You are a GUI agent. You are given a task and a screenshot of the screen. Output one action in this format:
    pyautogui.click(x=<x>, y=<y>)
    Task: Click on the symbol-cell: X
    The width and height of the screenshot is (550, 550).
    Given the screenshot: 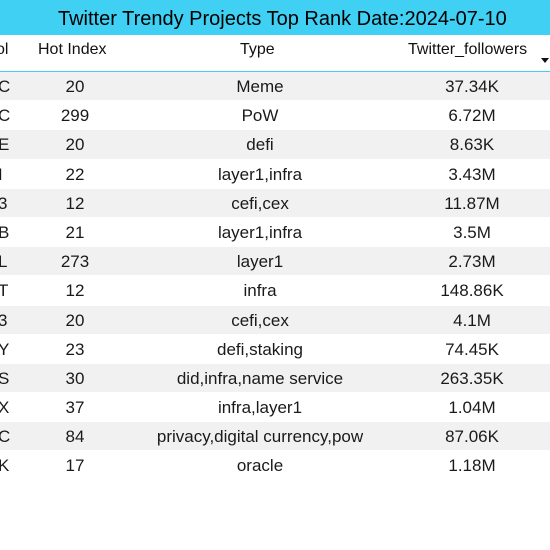 What is the action you would take?
    pyautogui.click(x=5, y=408)
    